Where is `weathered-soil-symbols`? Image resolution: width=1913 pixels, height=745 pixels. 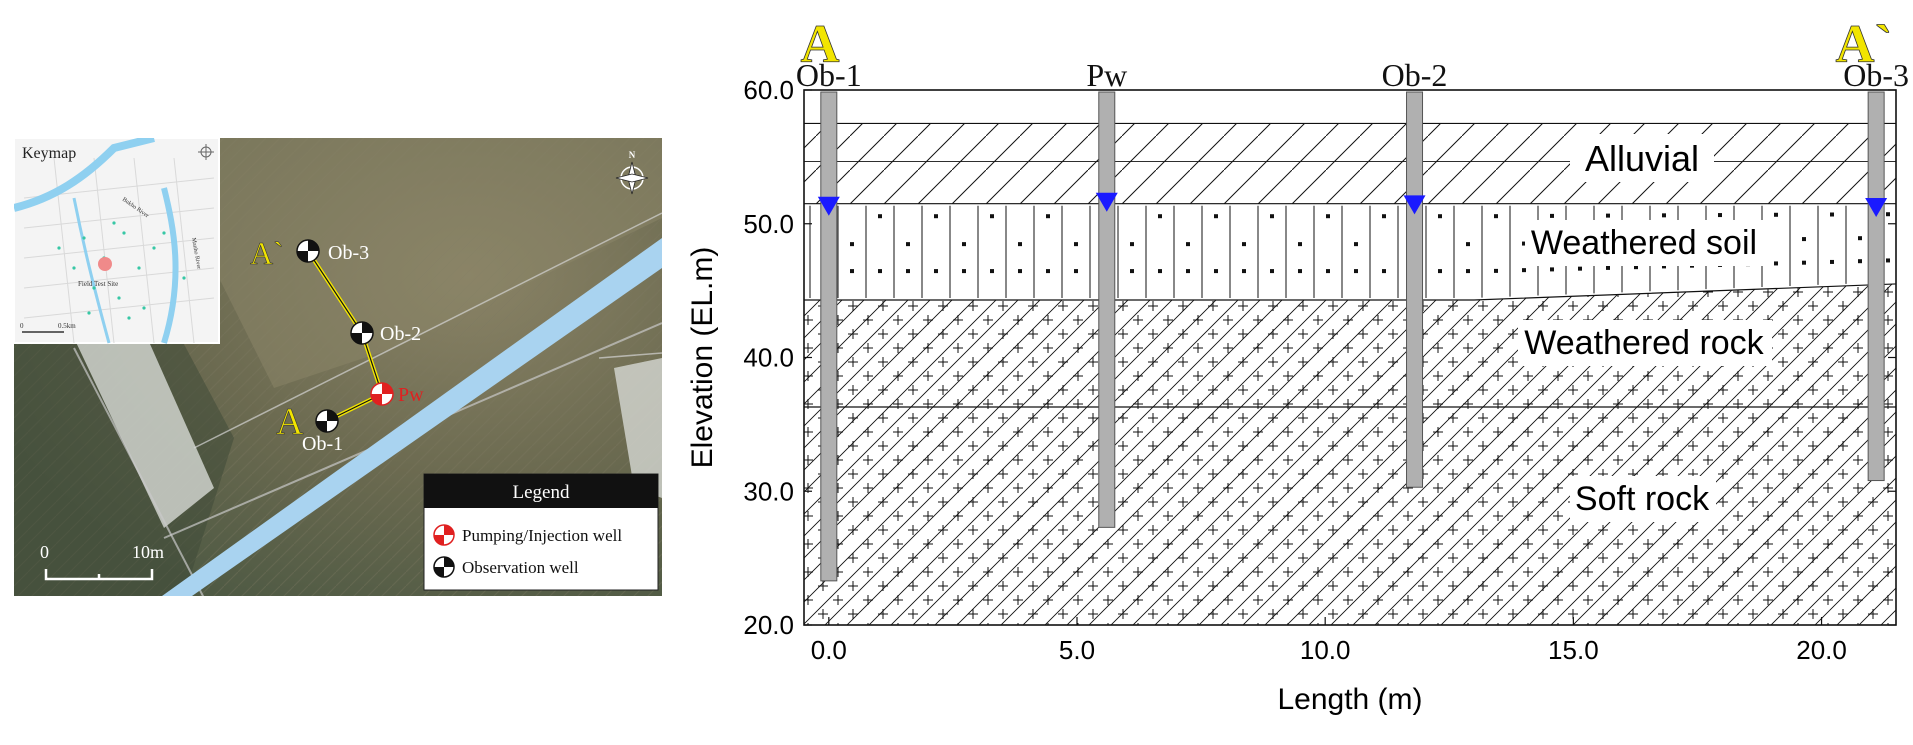
weathered-soil-symbols is located at coordinates (1349, 251).